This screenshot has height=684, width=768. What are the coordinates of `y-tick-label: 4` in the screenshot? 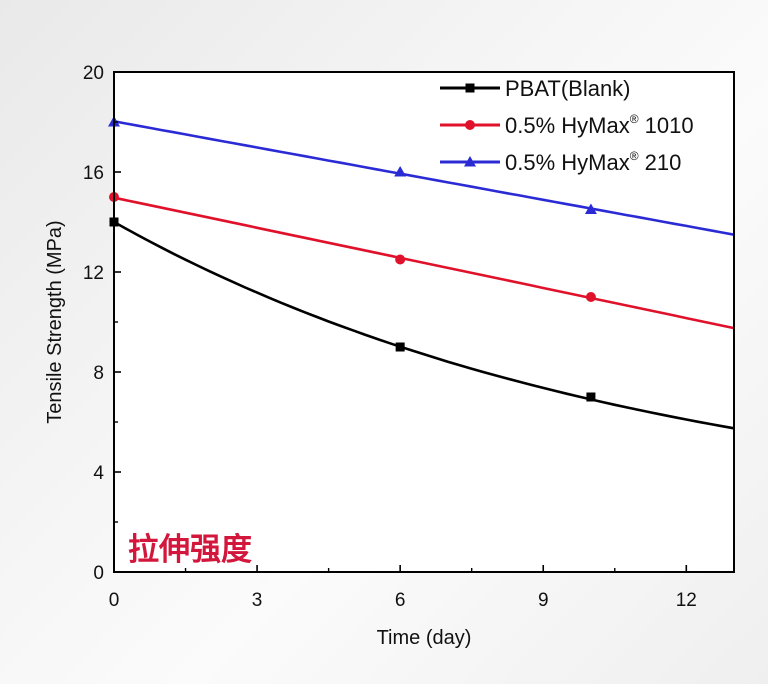 It's located at (98, 473).